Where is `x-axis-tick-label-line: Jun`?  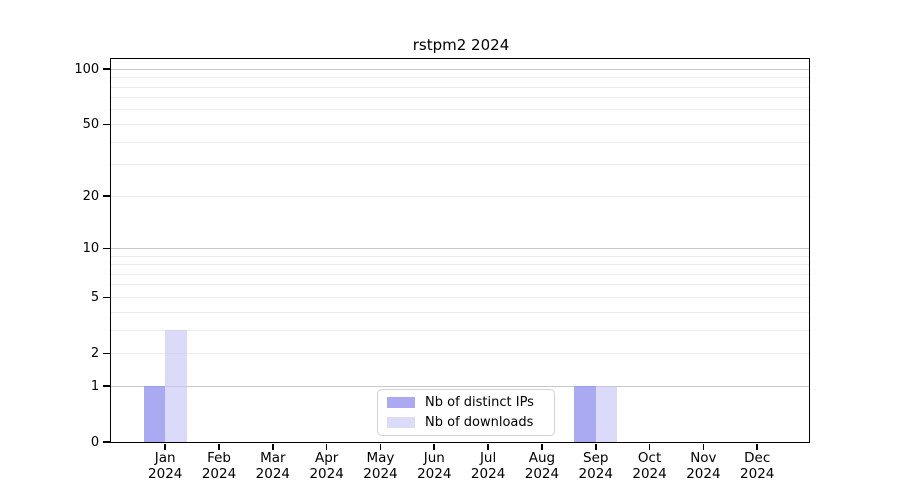 x-axis-tick-label-line: Jun is located at coordinates (434, 457).